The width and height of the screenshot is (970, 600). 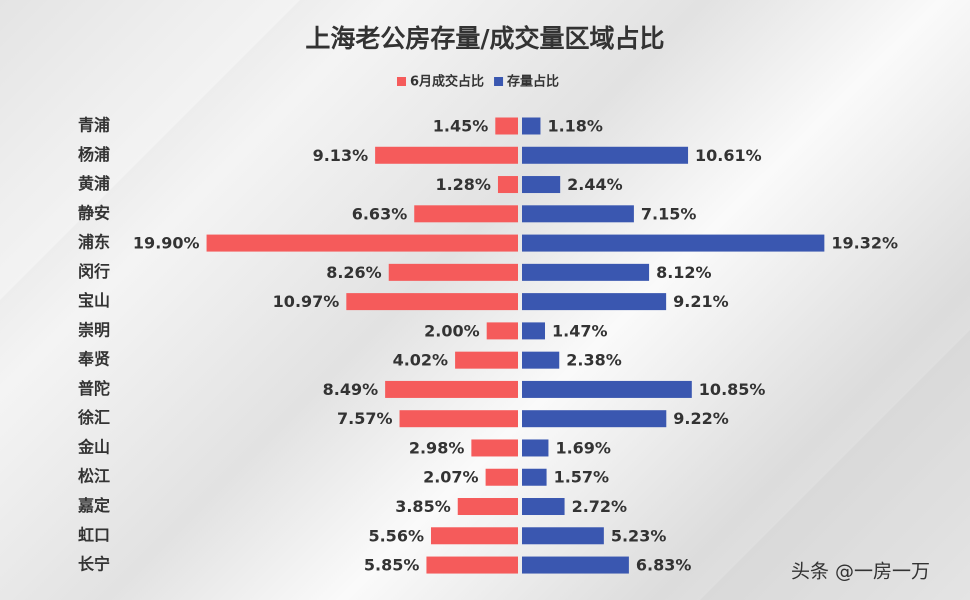 What do you see at coordinates (94, 271) in the screenshot?
I see `category-label: 闵行` at bounding box center [94, 271].